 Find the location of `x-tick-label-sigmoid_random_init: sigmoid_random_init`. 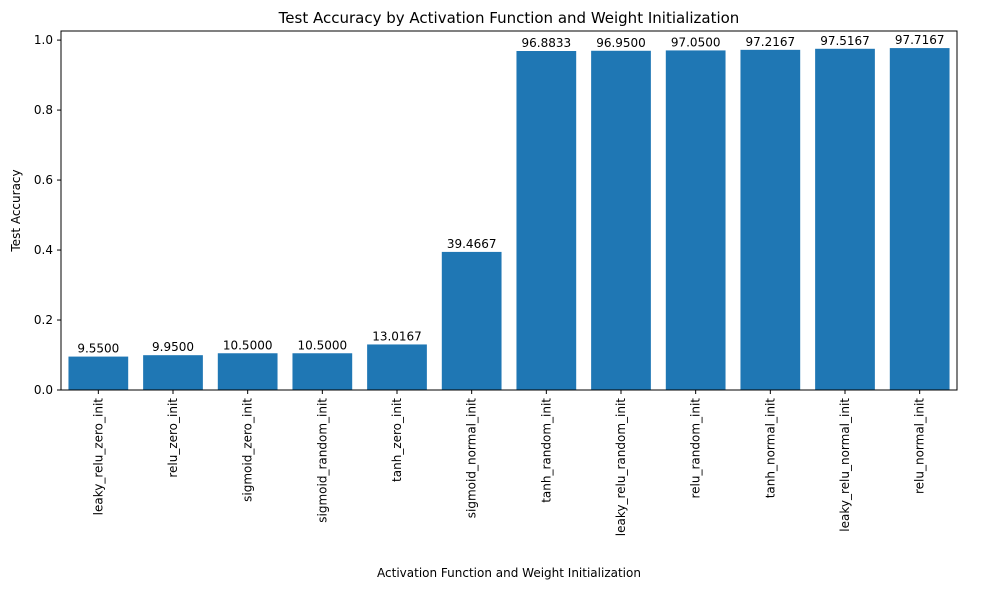

x-tick-label-sigmoid_random_init: sigmoid_random_init is located at coordinates (322, 460).